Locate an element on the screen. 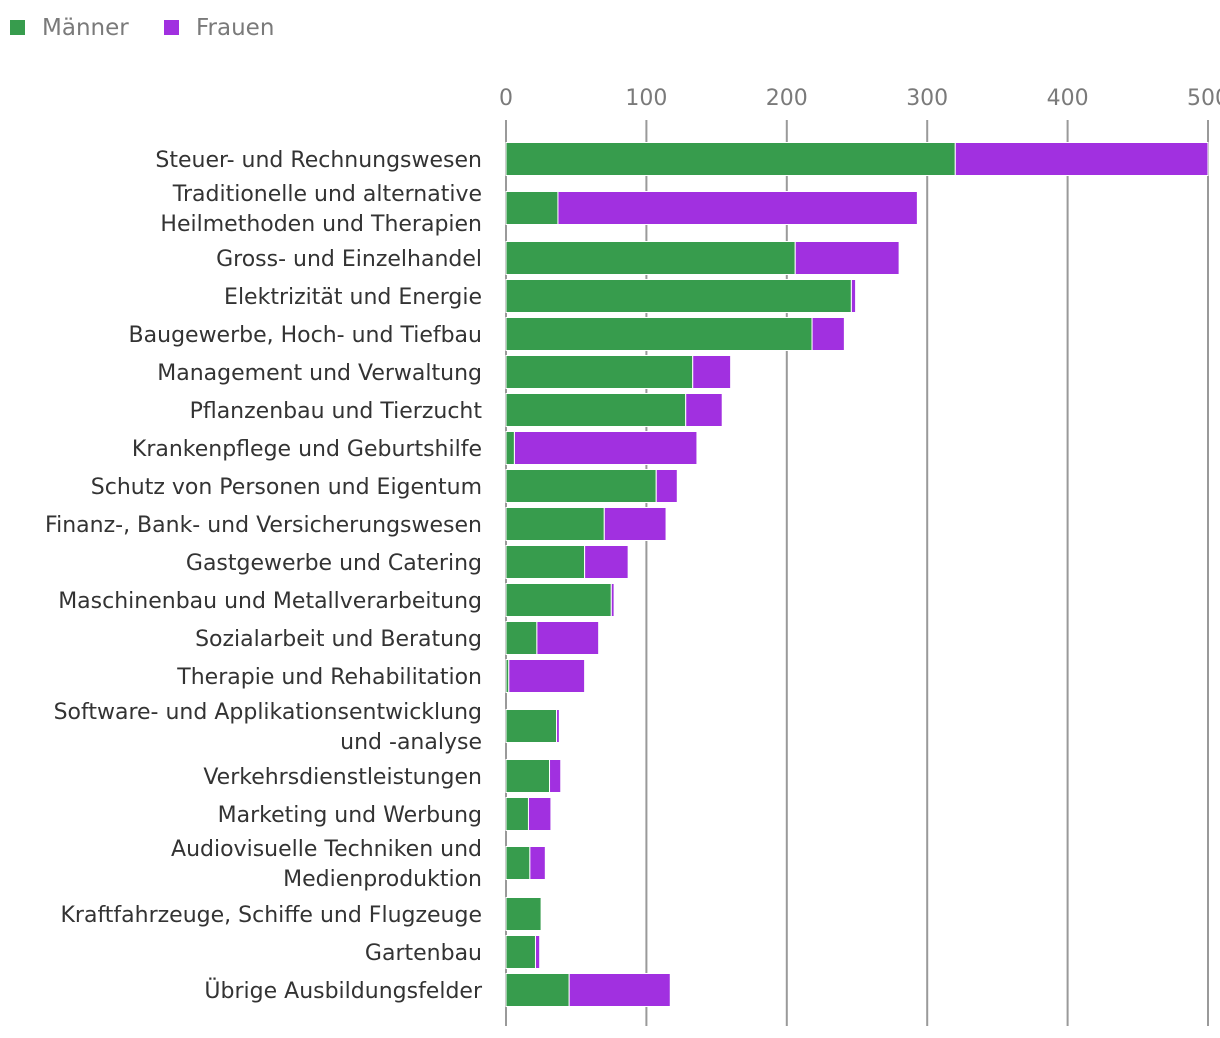 The height and width of the screenshot is (1038, 1220). category-label-line: Heilmethoden und Therapien is located at coordinates (321, 224).